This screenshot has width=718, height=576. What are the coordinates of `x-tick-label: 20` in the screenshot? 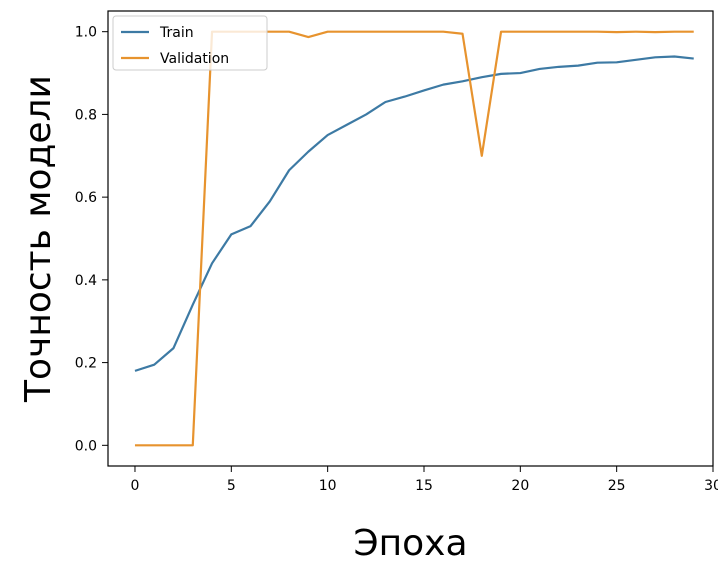 It's located at (520, 486).